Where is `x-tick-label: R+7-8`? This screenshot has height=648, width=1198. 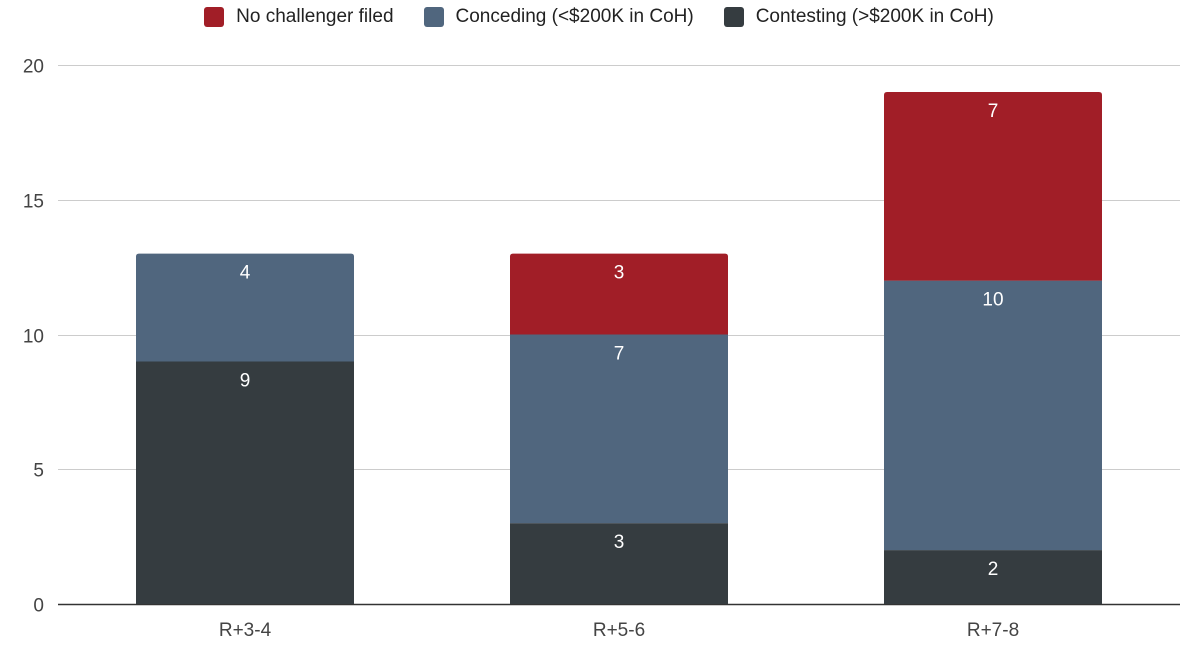 x-tick-label: R+7-8 is located at coordinates (993, 630).